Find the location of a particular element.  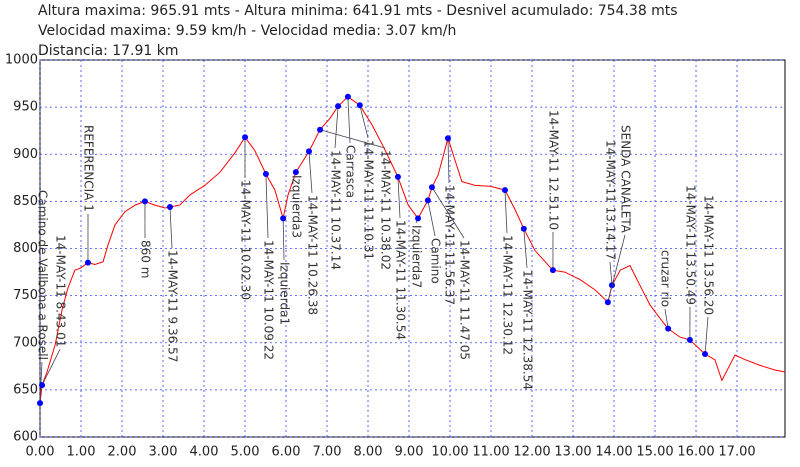

x-tick-label: 6.00 is located at coordinates (286, 452).